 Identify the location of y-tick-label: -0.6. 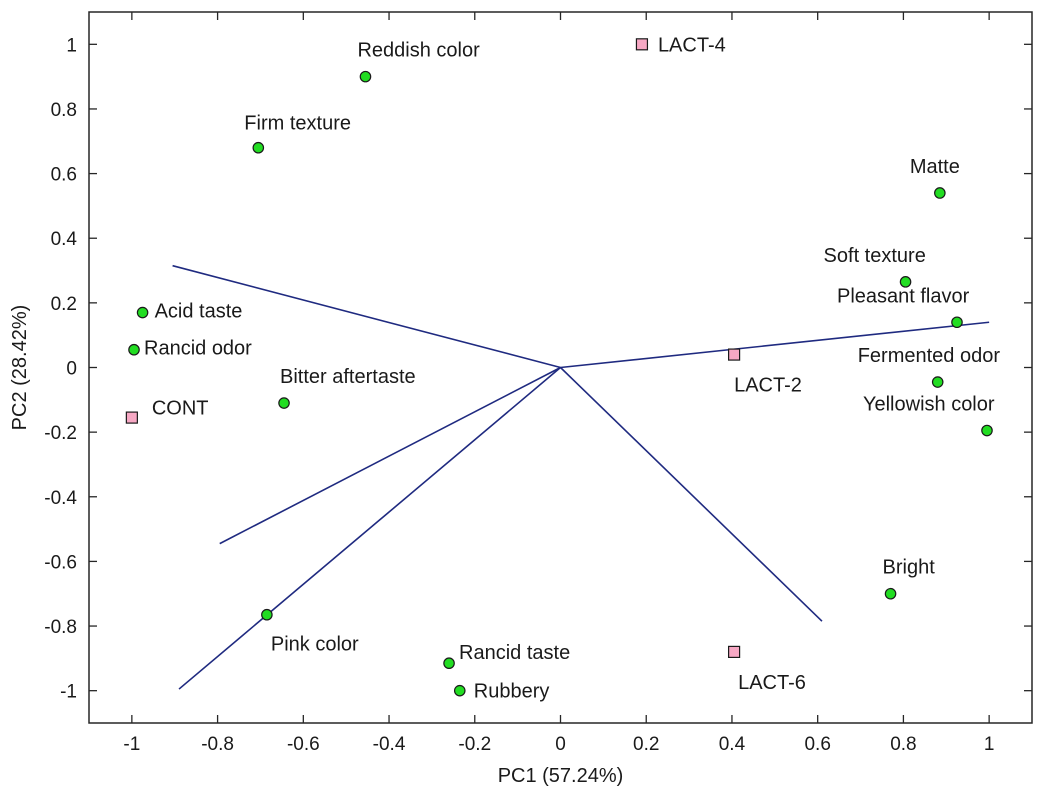
(60, 562).